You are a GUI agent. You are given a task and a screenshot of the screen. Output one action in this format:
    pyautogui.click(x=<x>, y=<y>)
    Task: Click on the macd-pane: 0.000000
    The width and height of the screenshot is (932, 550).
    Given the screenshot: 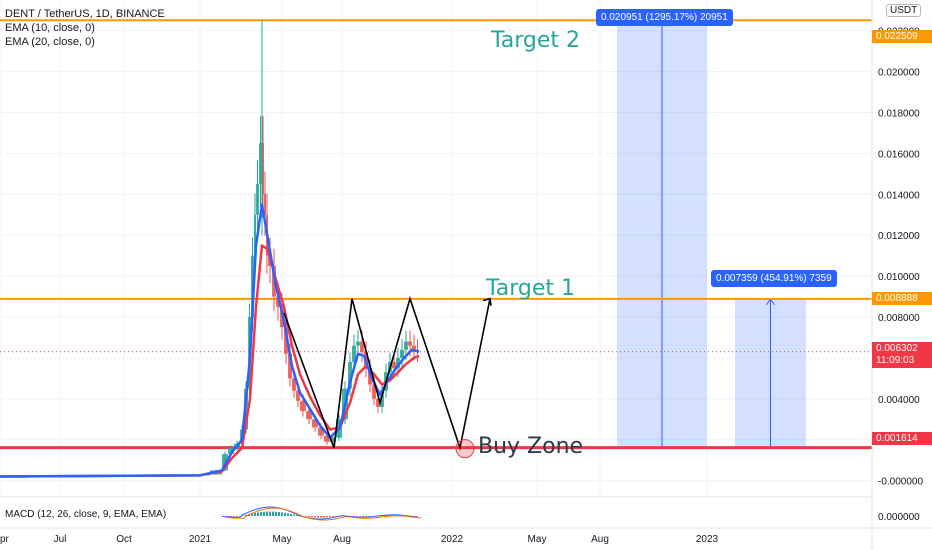 What is the action you would take?
    pyautogui.click(x=570, y=514)
    